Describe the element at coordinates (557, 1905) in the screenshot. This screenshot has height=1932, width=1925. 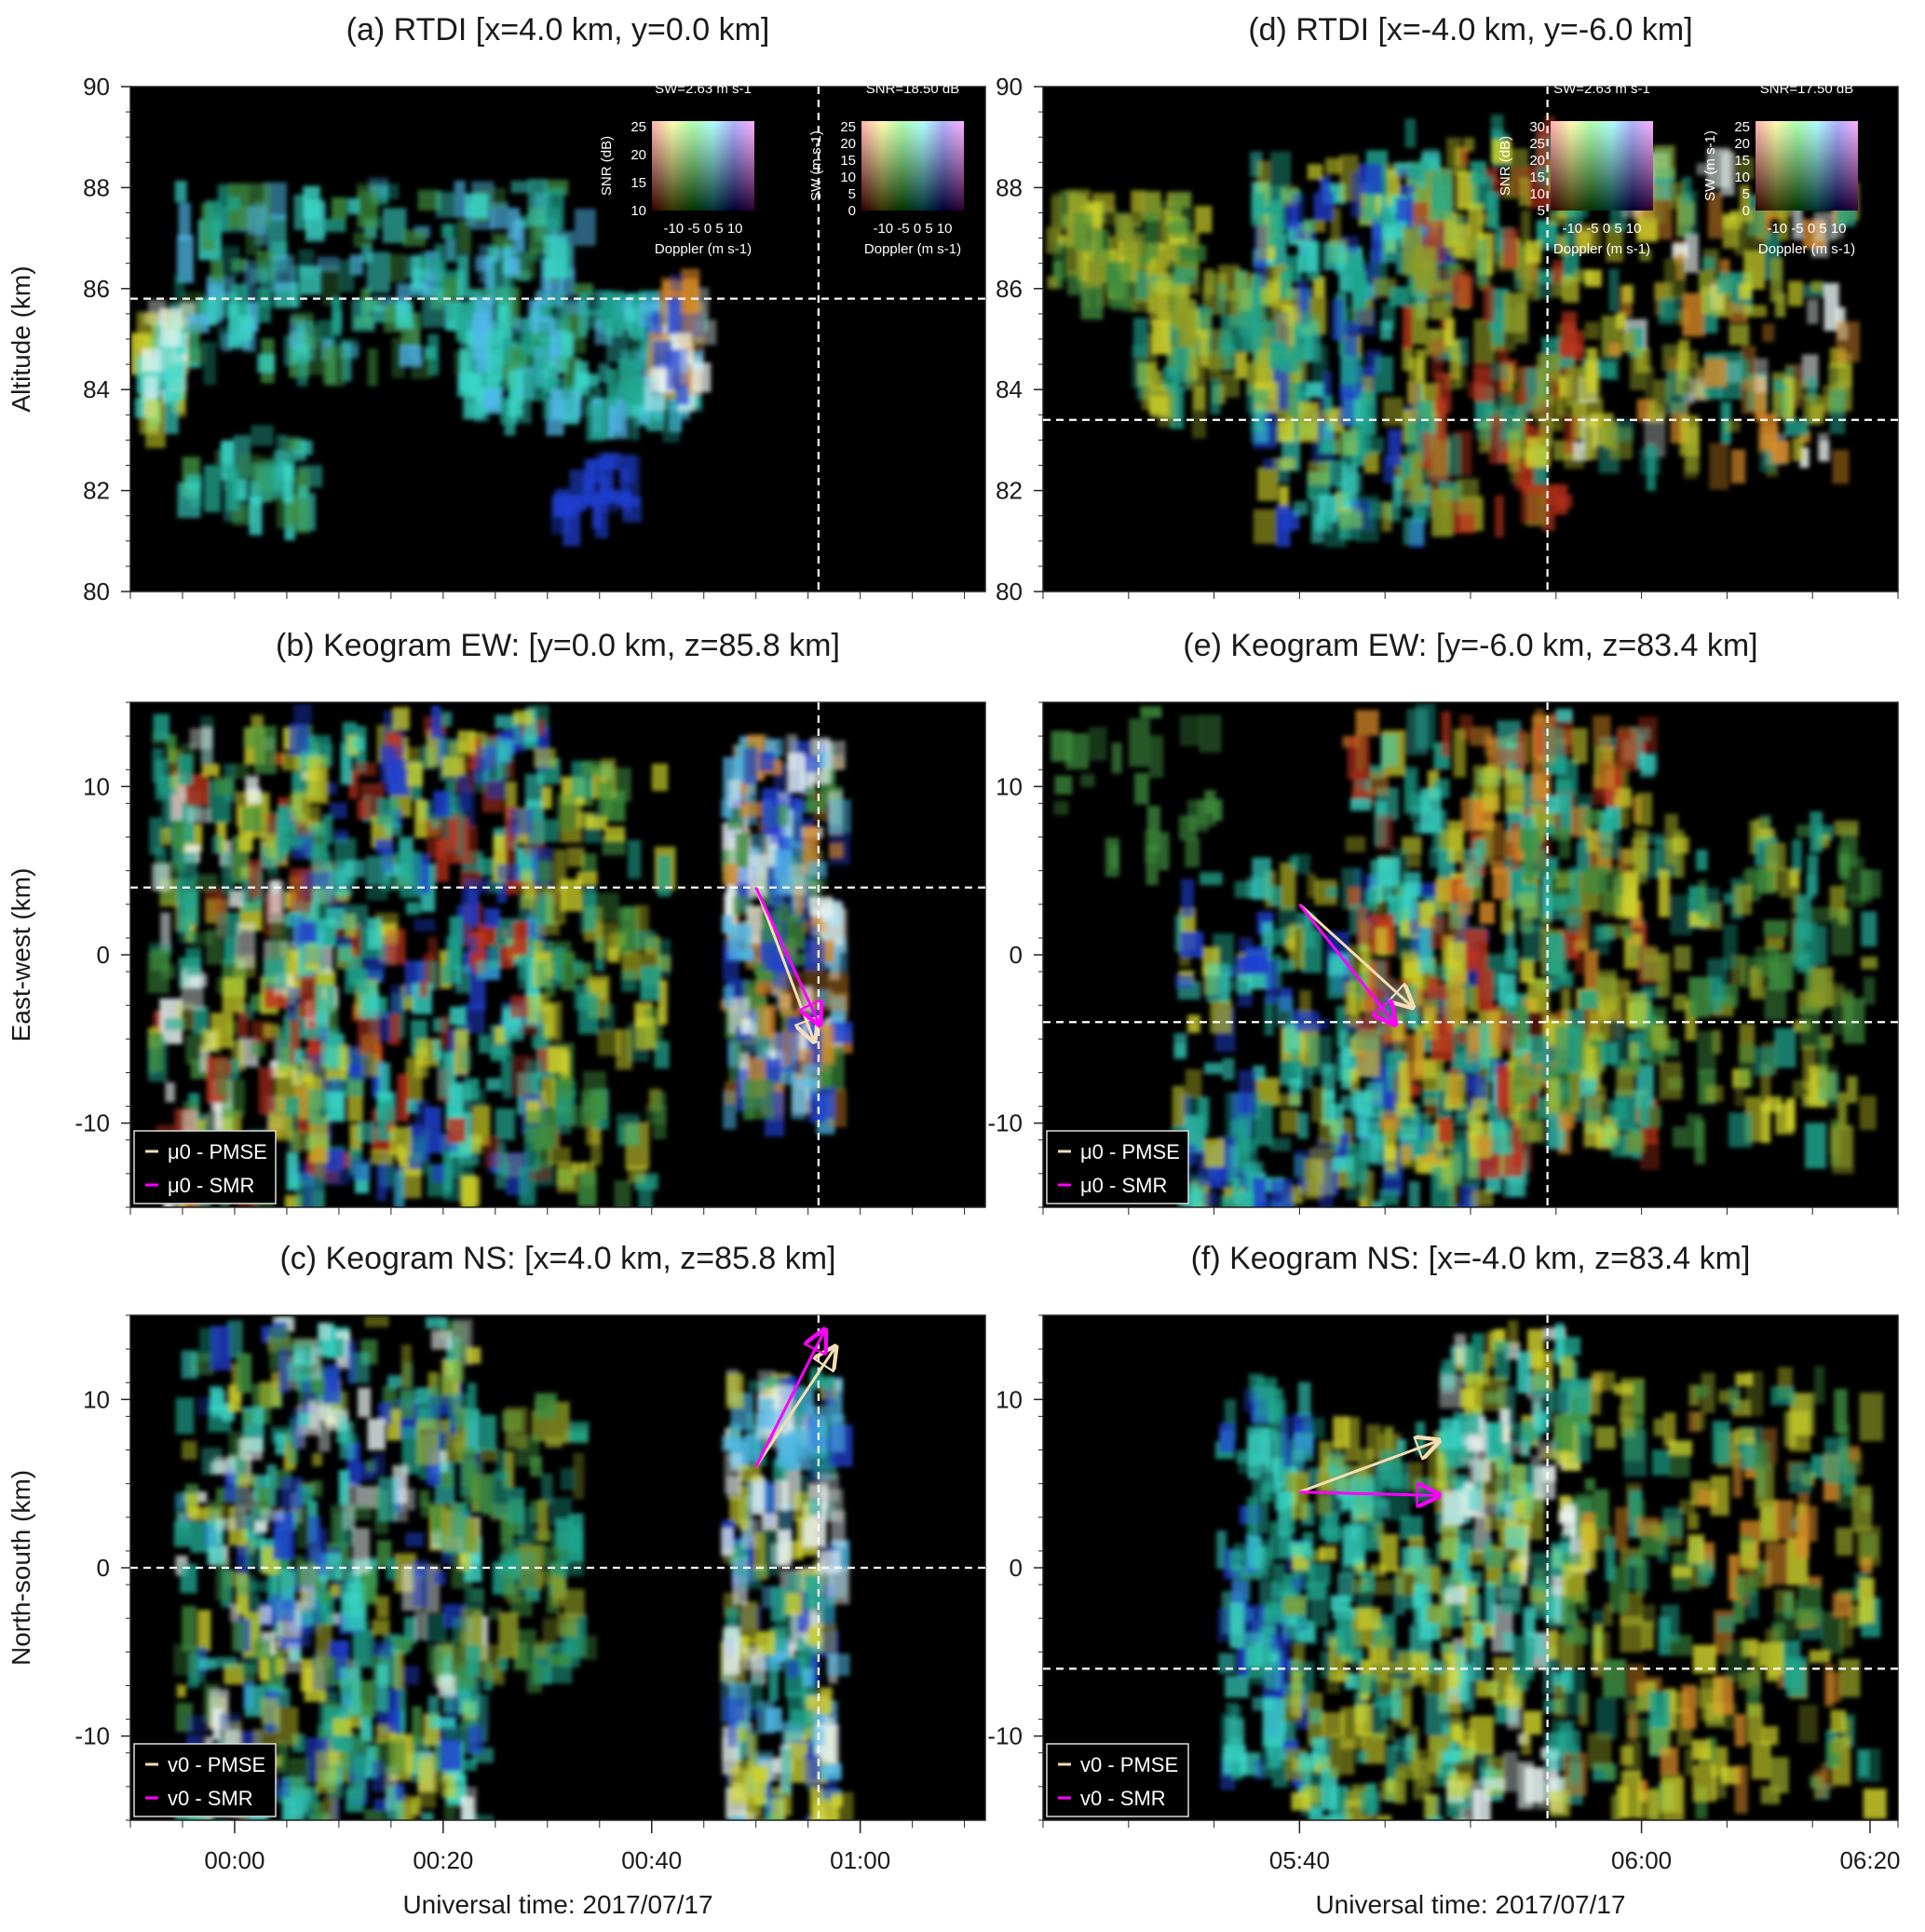
I see `x-axis-label: Universal time: 2017/07/17` at that location.